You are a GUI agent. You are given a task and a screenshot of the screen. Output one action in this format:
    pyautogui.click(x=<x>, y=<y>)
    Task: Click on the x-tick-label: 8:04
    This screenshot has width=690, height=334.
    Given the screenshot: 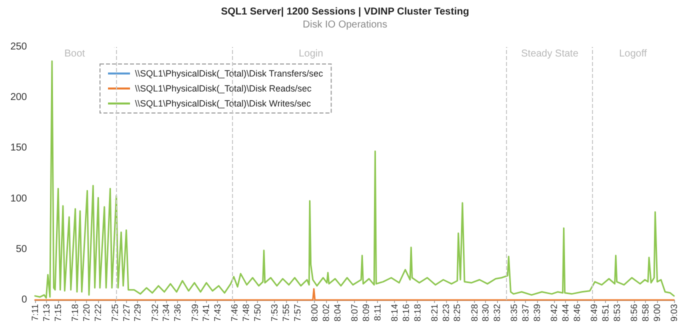 What is the action you would take?
    pyautogui.click(x=337, y=313)
    